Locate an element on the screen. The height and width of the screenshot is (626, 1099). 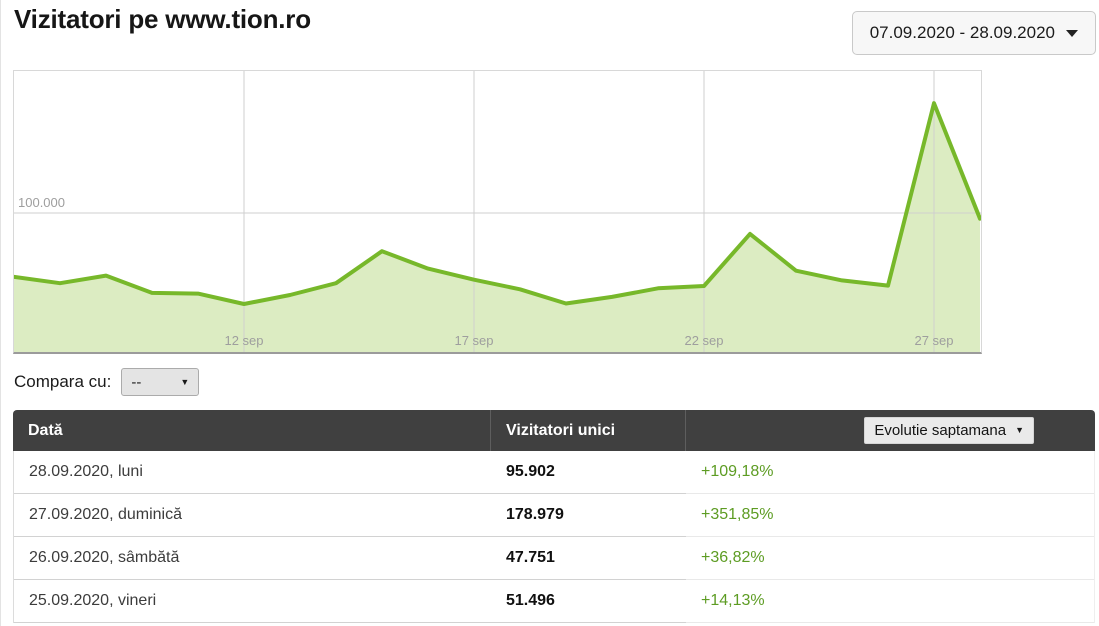
table-row: 27.09.2020, duminică 178.979 +351,85% is located at coordinates (554, 515).